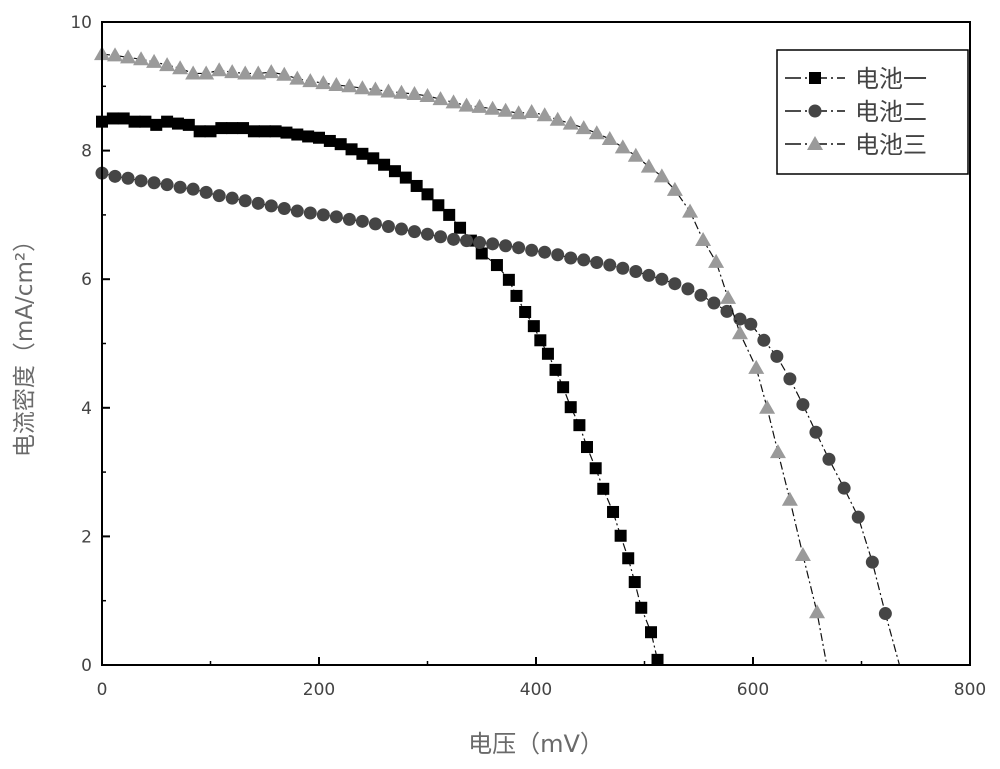 This screenshot has width=1000, height=769. Describe the element at coordinates (81, 23) in the screenshot. I see `y-tick-label: 10` at that location.